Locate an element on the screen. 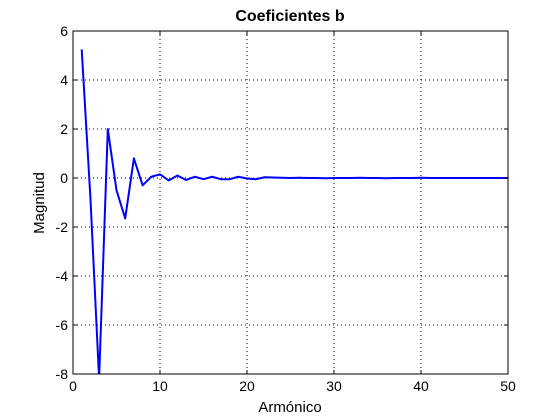 This screenshot has width=560, height=420. y-tick-label: -8 is located at coordinates (62, 374).